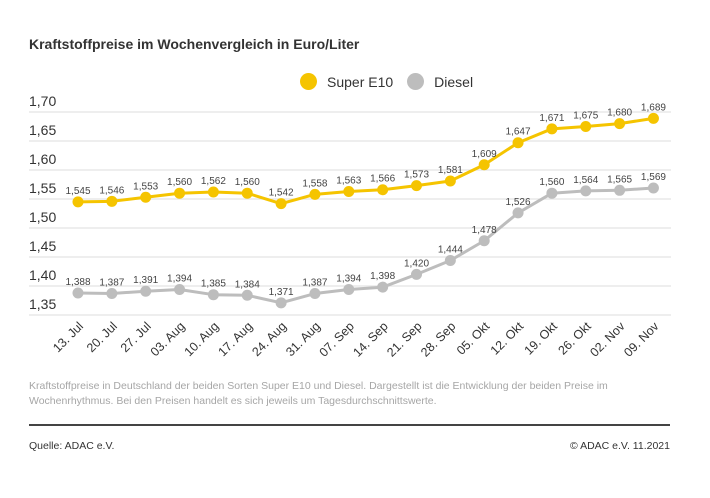 This screenshot has height=498, width=710. What do you see at coordinates (551, 118) in the screenshot?
I see `data-label: 1,671` at bounding box center [551, 118].